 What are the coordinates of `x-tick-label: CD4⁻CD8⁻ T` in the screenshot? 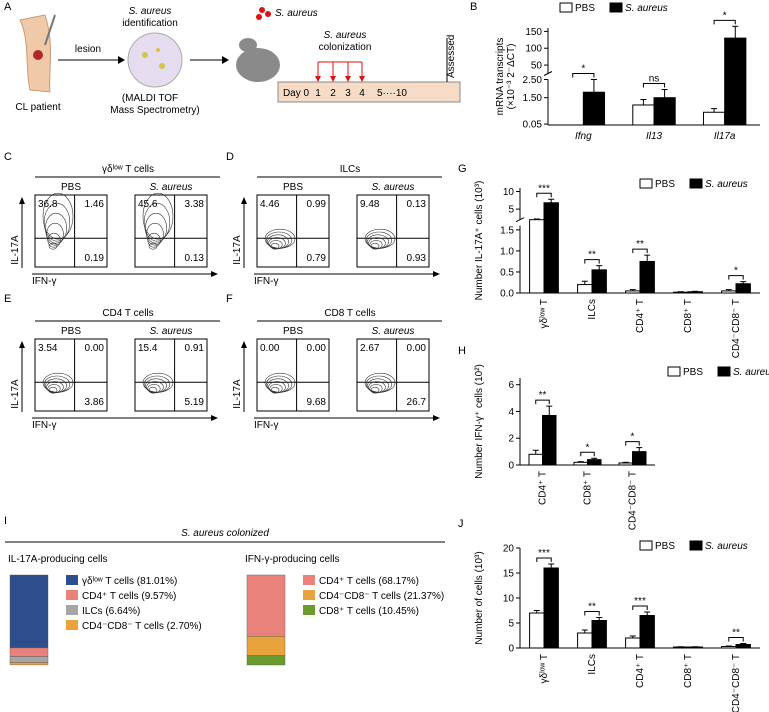 It's located at (736, 328).